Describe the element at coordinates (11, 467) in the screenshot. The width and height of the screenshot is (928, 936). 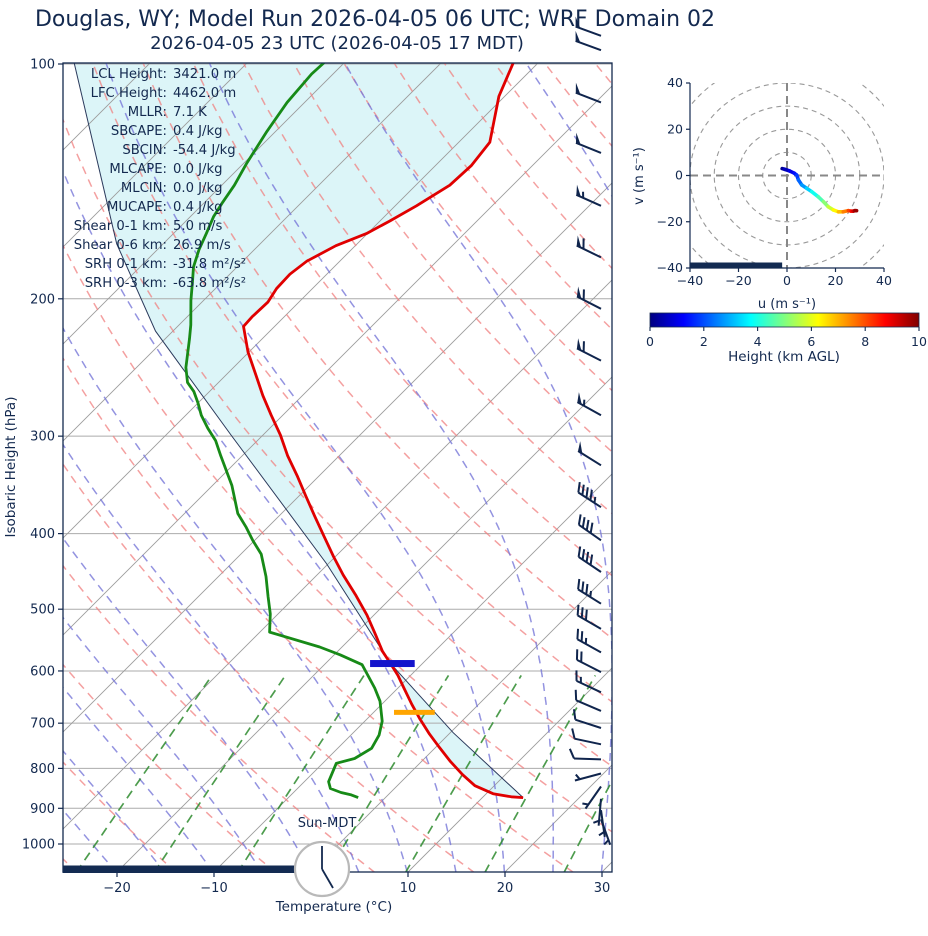
I see `pressure-axis-label: Isobaric Height (hPa)` at that location.